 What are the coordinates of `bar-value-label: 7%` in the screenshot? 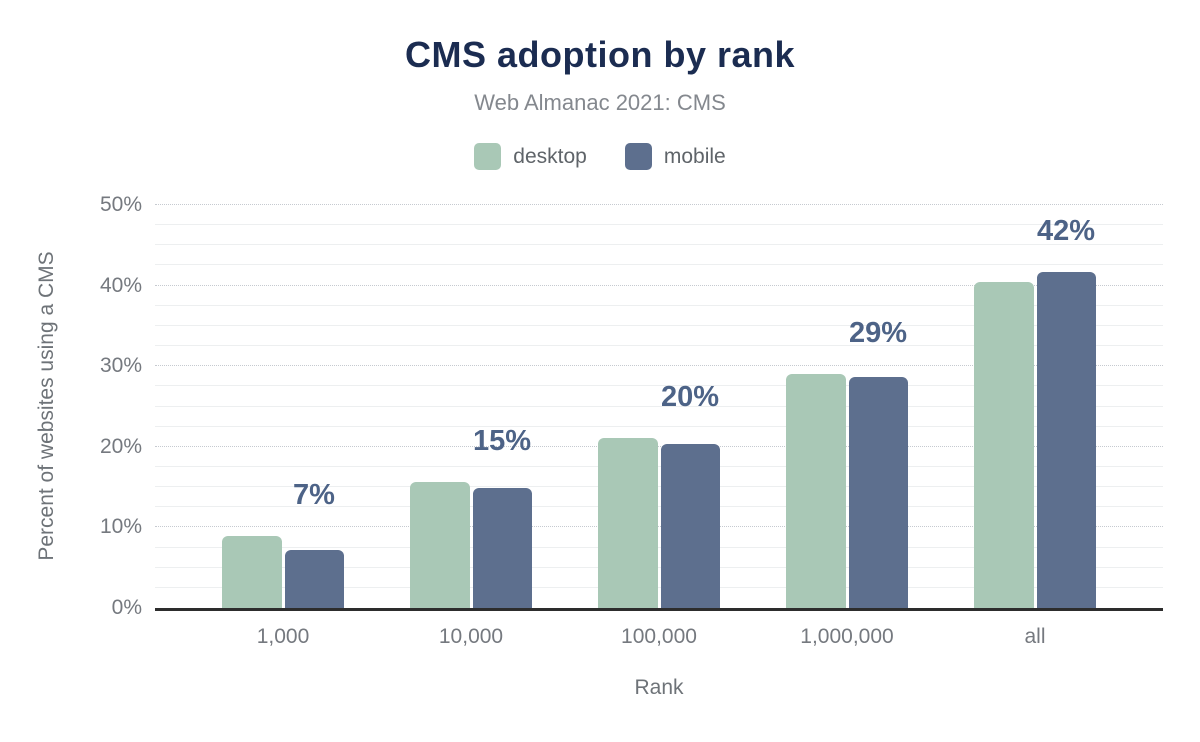 It's located at (314, 495).